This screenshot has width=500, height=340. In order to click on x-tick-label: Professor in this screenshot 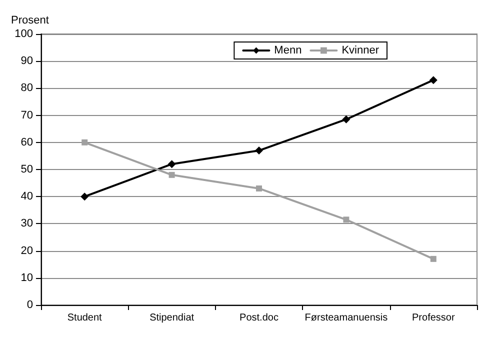, I will do `click(434, 318)`.